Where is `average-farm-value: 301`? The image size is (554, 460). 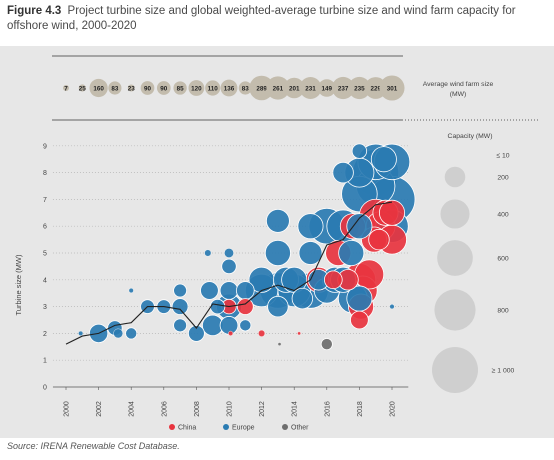 average-farm-value: 301 is located at coordinates (392, 88).